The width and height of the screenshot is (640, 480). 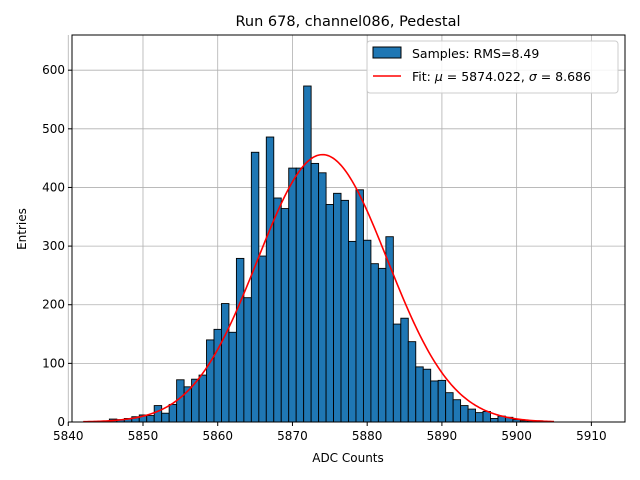 What do you see at coordinates (53, 363) in the screenshot?
I see `y-tick-label: 100` at bounding box center [53, 363].